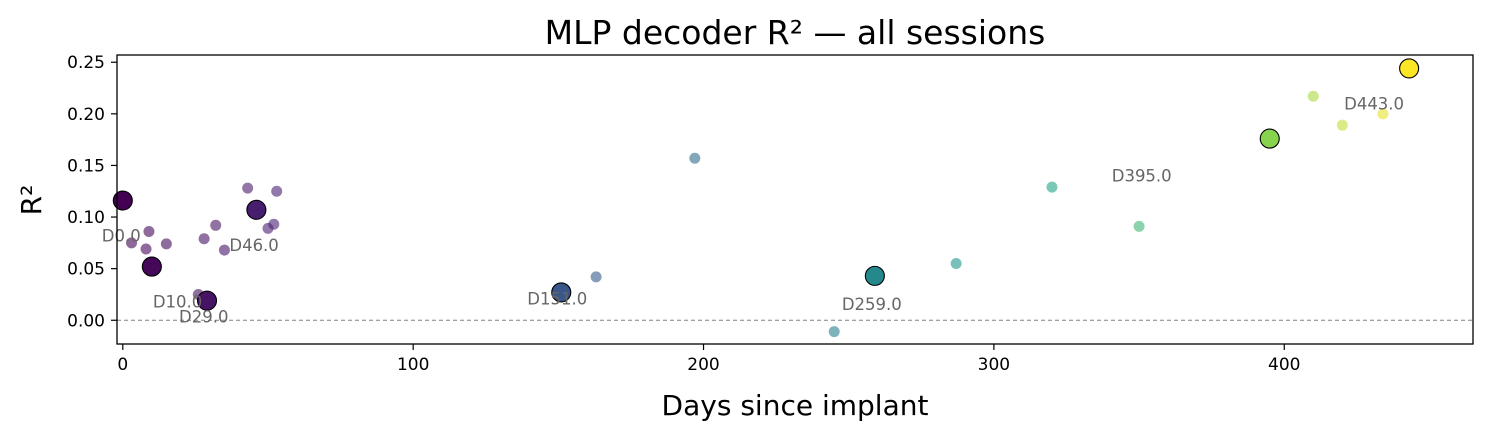 The height and width of the screenshot is (436, 1488). I want to click on y-axis: 0.00 0.05 0.10 0.15 0.20 0.25, so click(92, 192).